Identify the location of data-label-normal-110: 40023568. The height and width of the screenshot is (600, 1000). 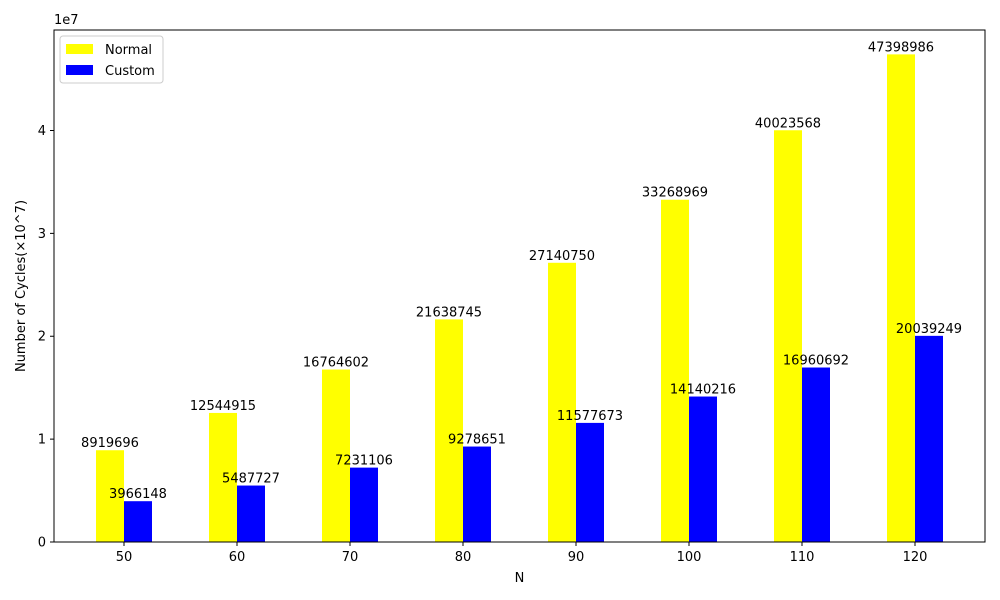
(788, 123).